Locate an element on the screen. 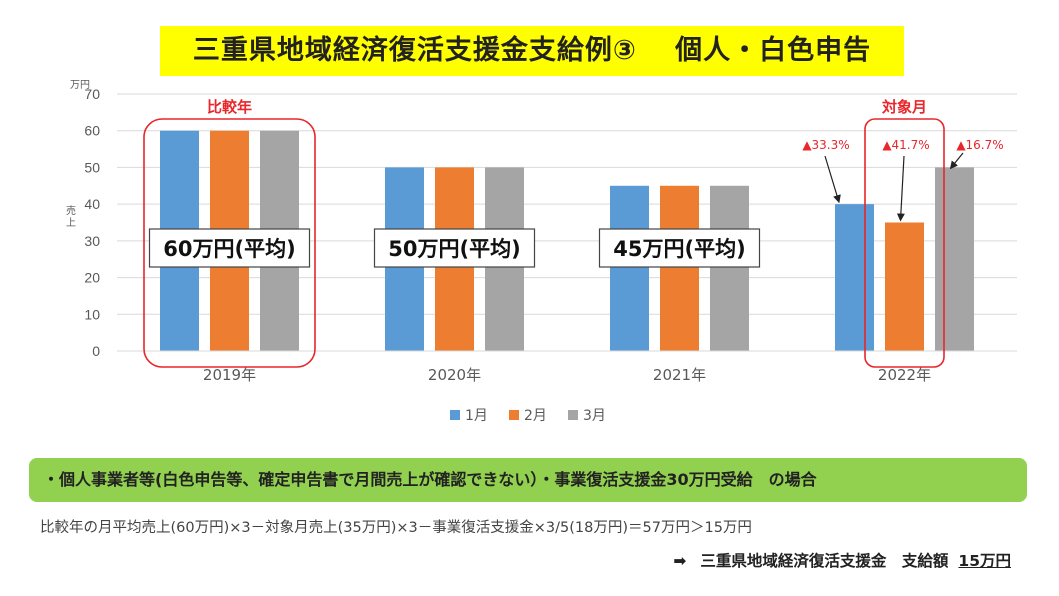  legend-label: 2月 is located at coordinates (535, 416).